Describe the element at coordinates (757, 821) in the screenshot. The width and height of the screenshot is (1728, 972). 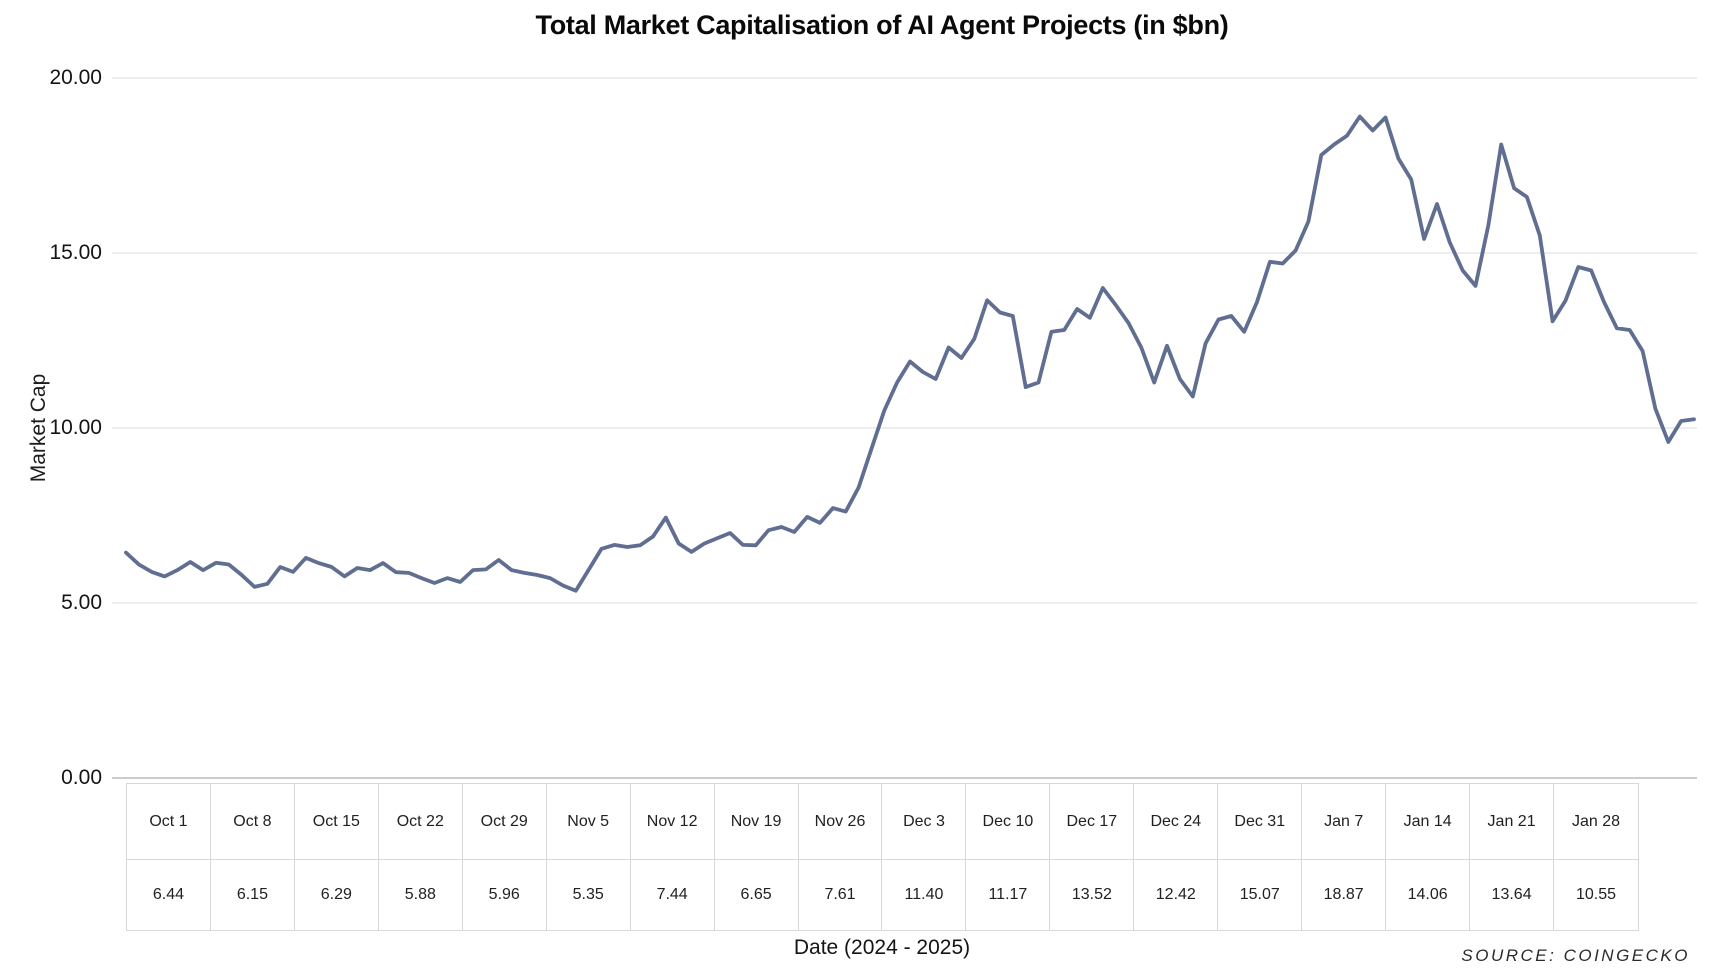
I see `table-date-cell: Nov 19` at that location.